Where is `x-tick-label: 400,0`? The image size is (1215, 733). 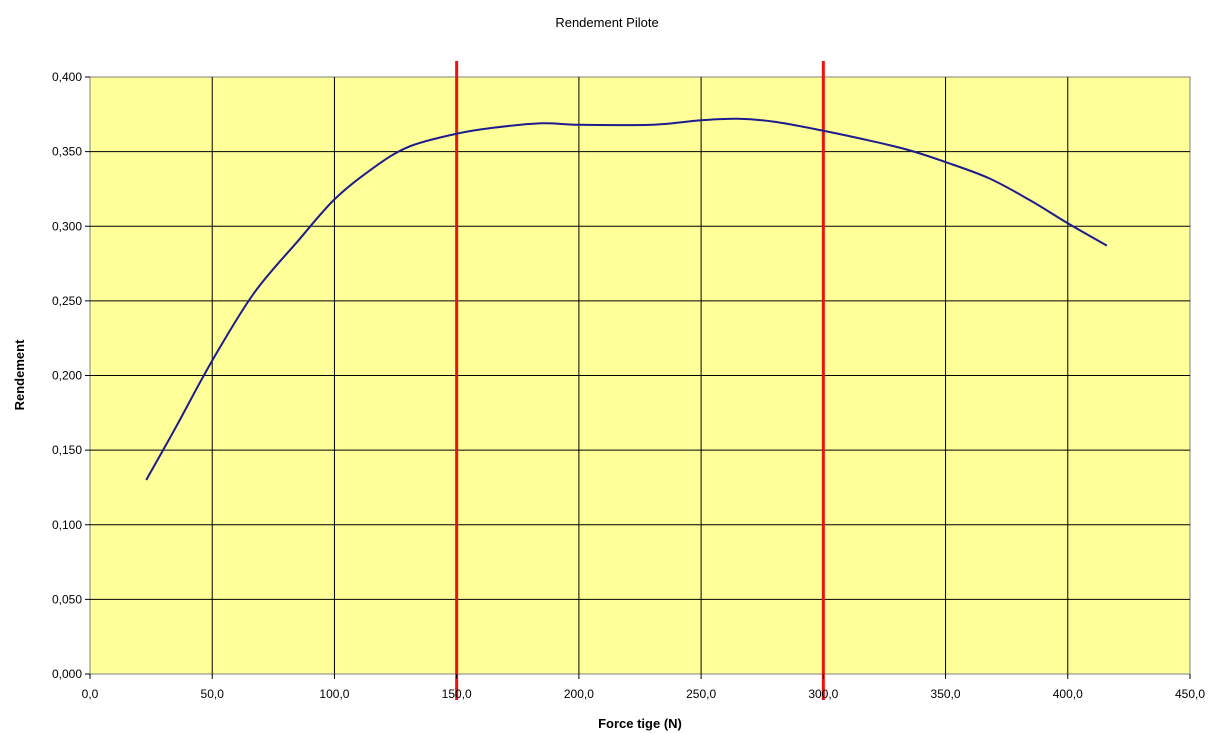
x-tick-label: 400,0 is located at coordinates (1068, 694).